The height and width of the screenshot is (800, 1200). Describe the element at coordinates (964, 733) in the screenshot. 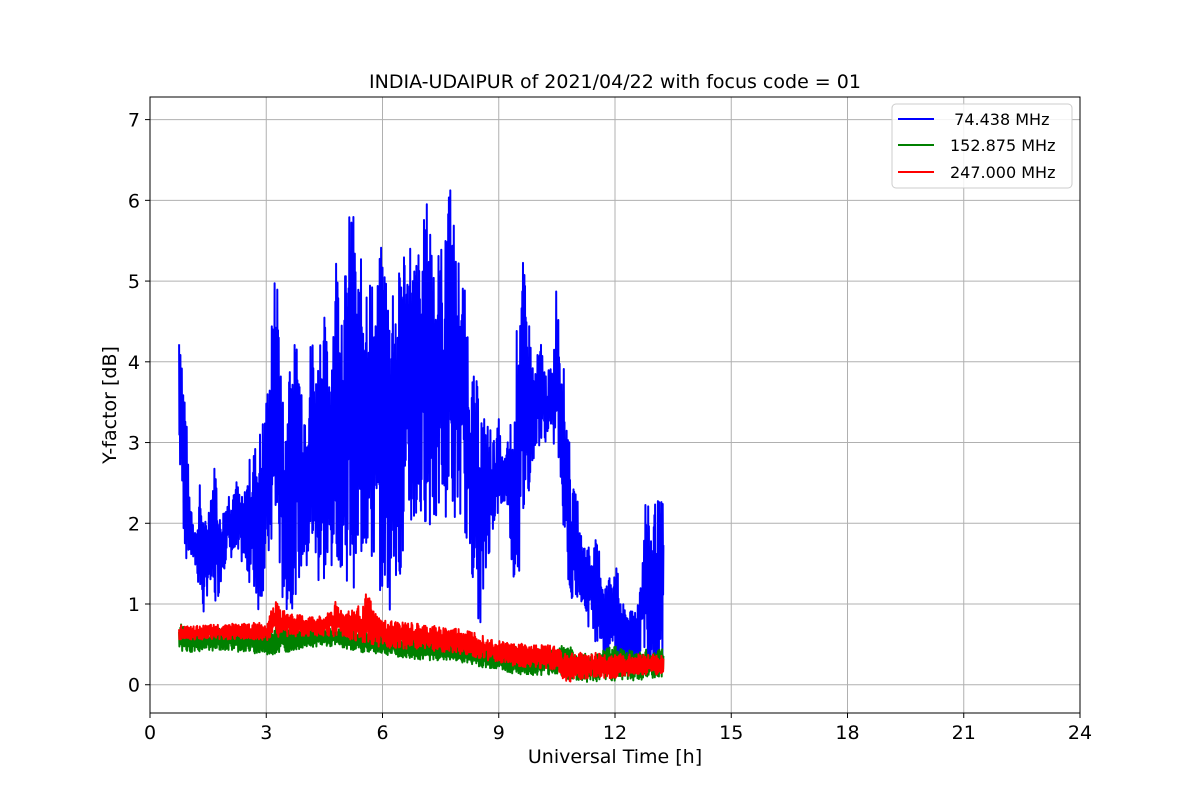

I see `x-tick-label: 21` at that location.